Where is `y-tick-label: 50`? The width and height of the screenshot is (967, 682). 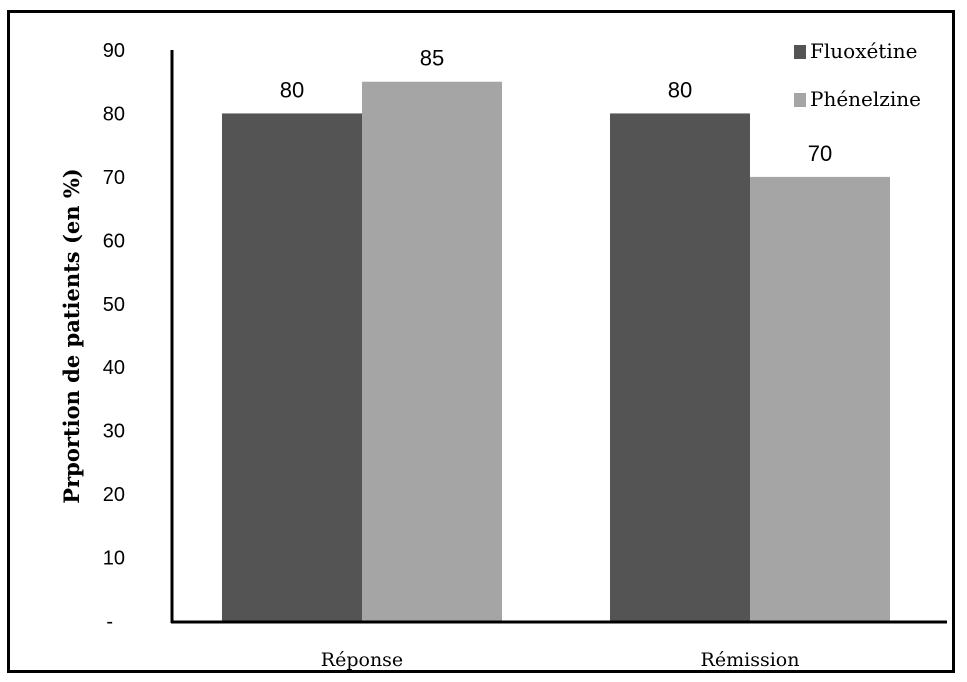
y-tick-label: 50 is located at coordinates (114, 305).